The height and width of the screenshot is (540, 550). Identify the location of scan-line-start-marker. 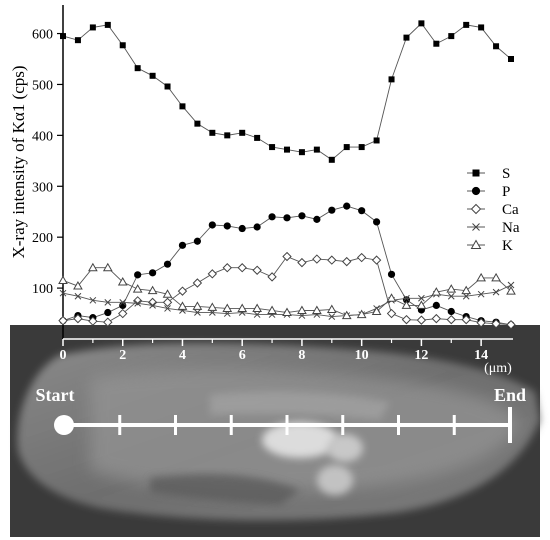
(64, 425).